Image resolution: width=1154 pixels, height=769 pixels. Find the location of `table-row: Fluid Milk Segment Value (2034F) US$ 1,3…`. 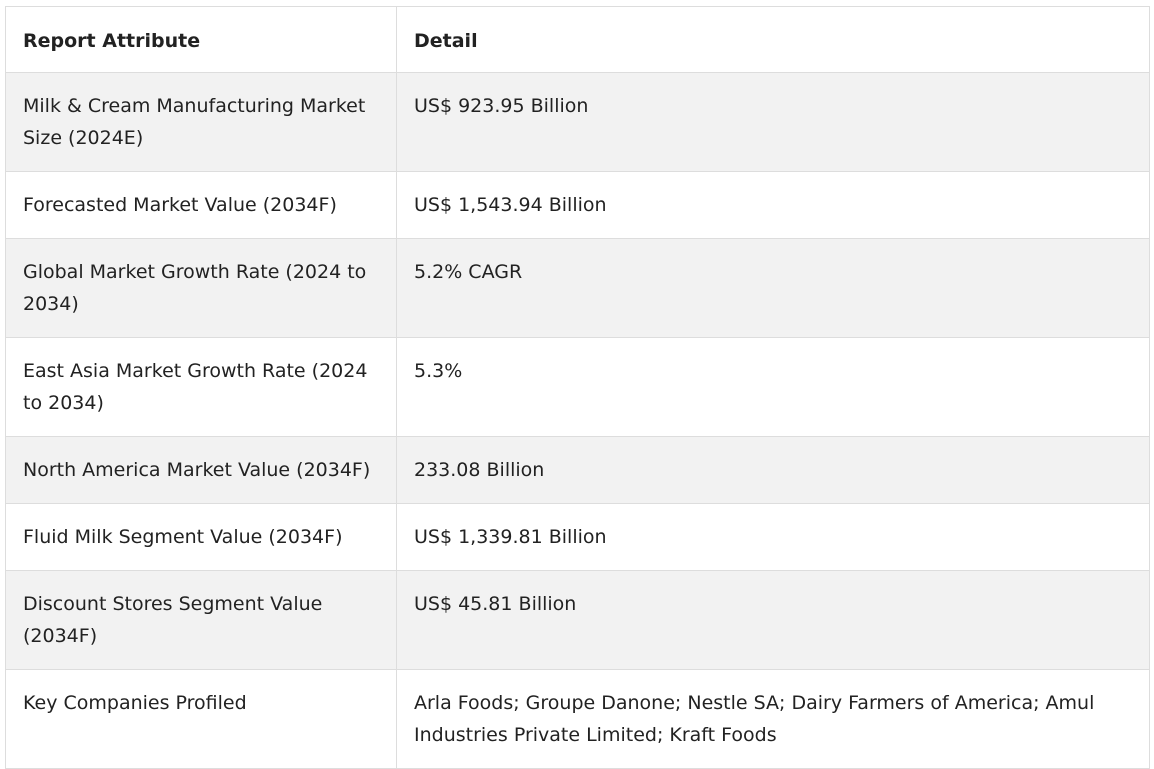

table-row: Fluid Milk Segment Value (2034F) US$ 1,3… is located at coordinates (577, 537).